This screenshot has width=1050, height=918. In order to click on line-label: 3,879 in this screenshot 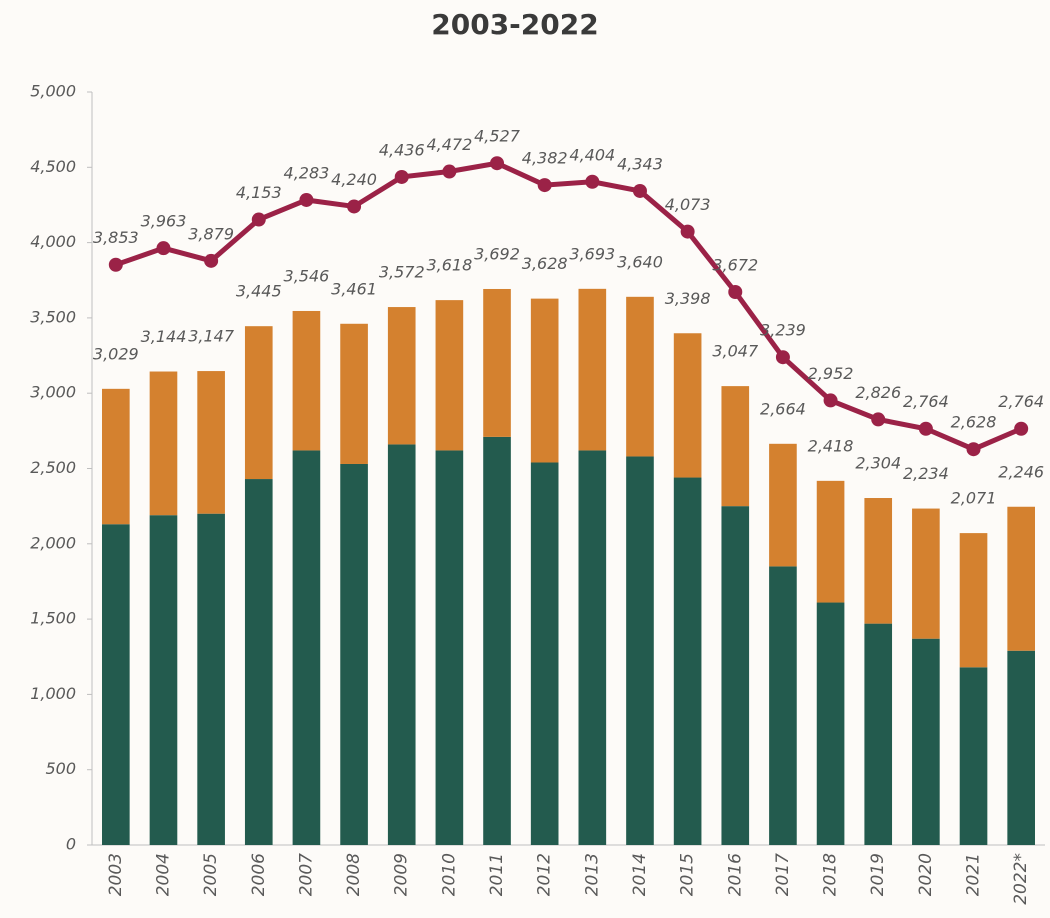, I will do `click(211, 233)`.